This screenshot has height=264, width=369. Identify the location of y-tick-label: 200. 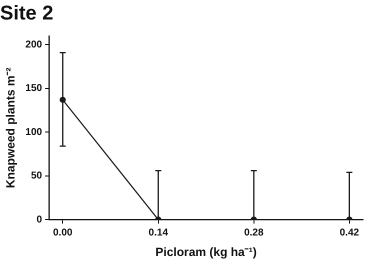
(34, 44).